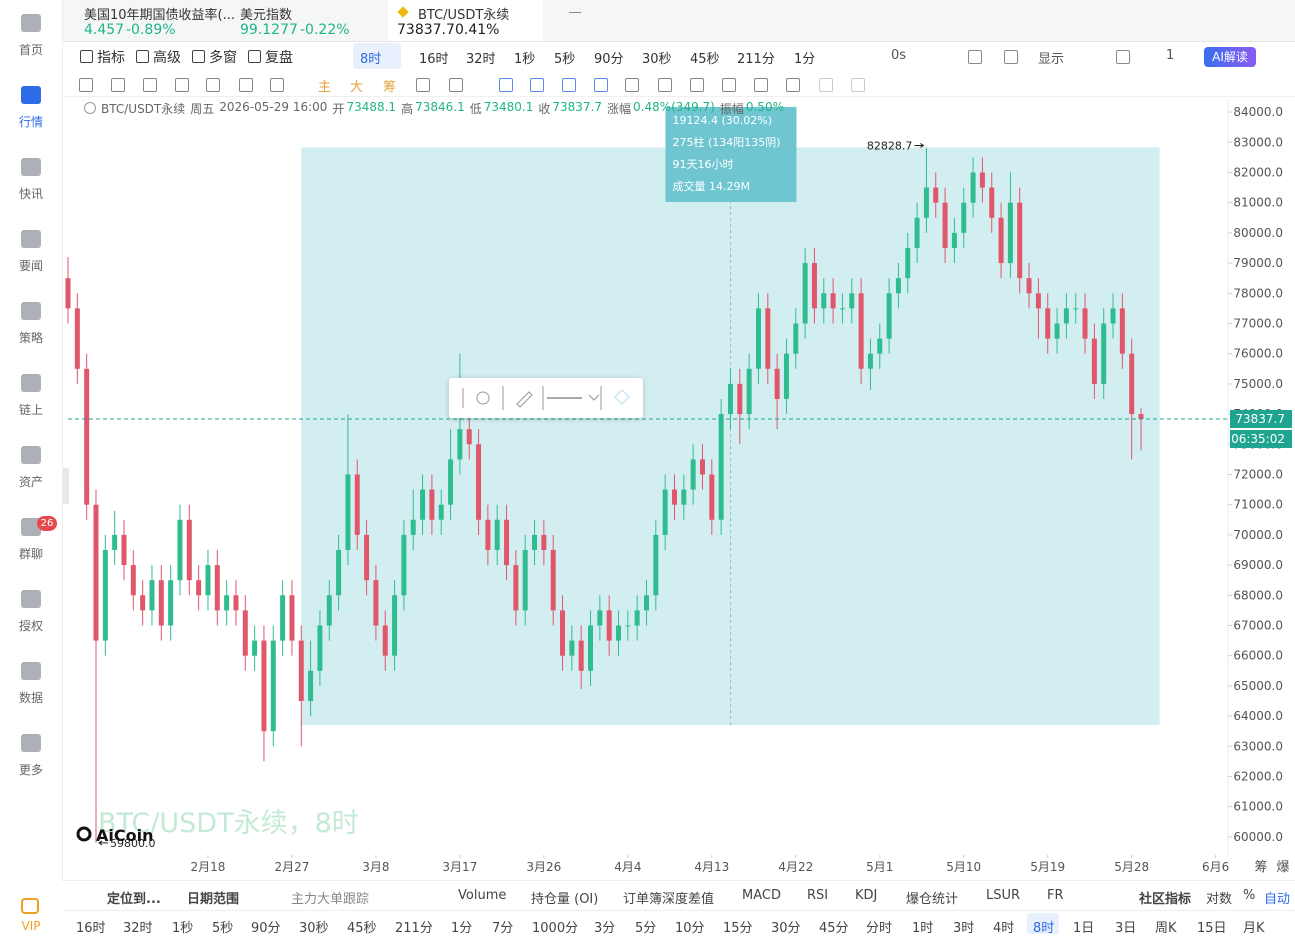 This screenshot has width=1295, height=936. I want to click on draw-tool-text: 大, so click(357, 87).